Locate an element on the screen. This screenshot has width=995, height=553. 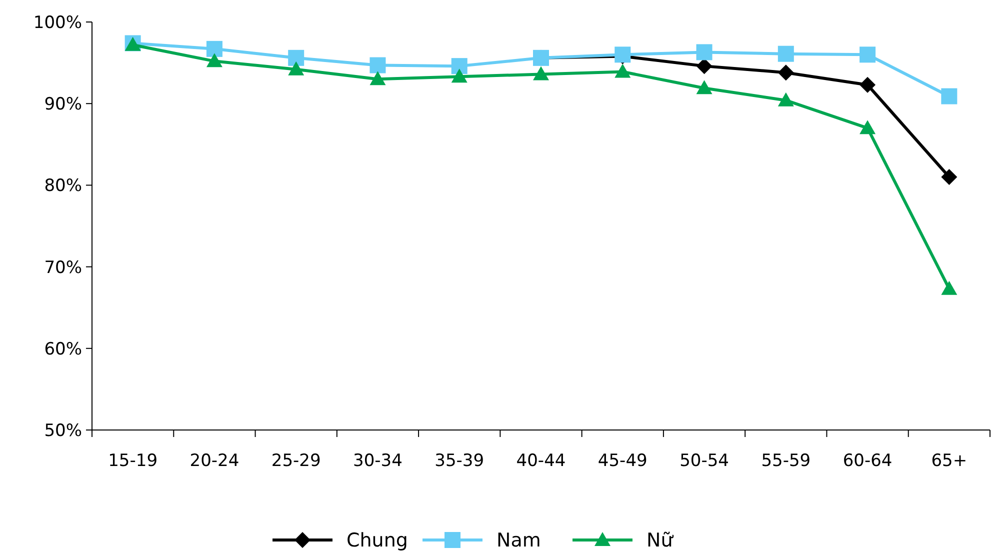
x-tick-label: 65+ is located at coordinates (949, 461).